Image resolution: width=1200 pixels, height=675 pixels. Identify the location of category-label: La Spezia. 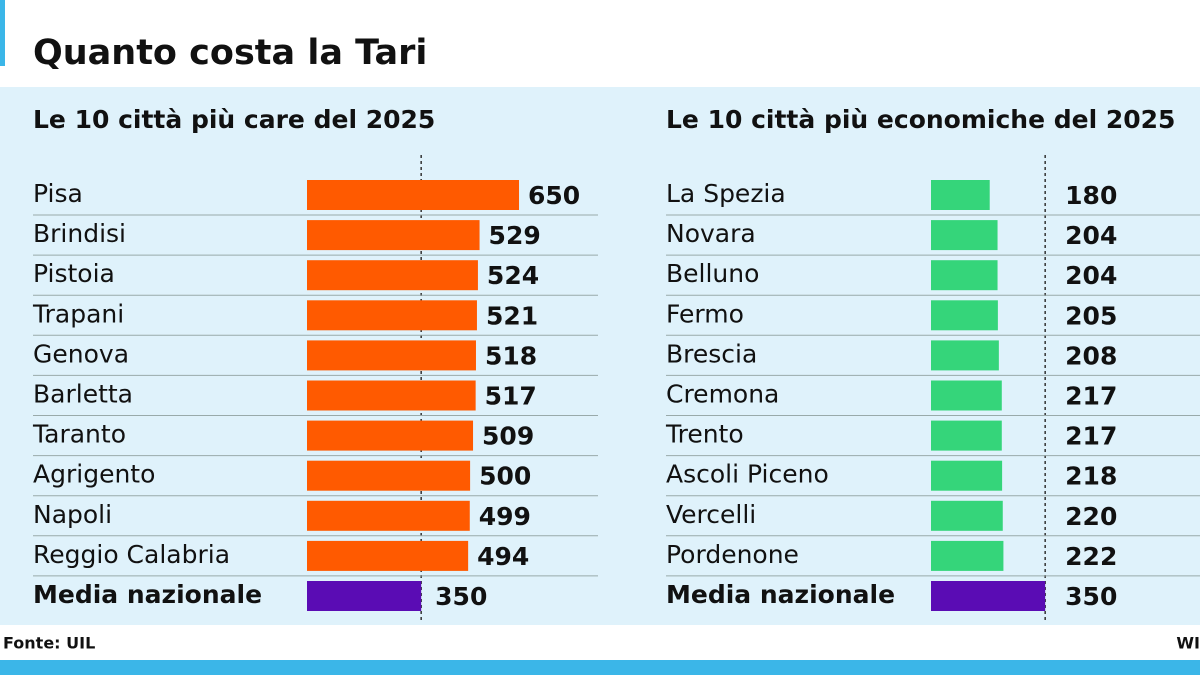
(726, 193).